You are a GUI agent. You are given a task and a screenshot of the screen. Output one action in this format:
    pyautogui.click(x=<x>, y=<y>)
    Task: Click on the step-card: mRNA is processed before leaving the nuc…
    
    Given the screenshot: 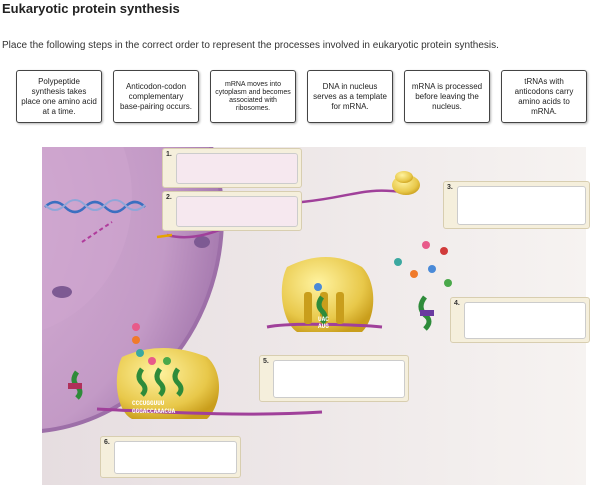 What is the action you would take?
    pyautogui.click(x=447, y=96)
    